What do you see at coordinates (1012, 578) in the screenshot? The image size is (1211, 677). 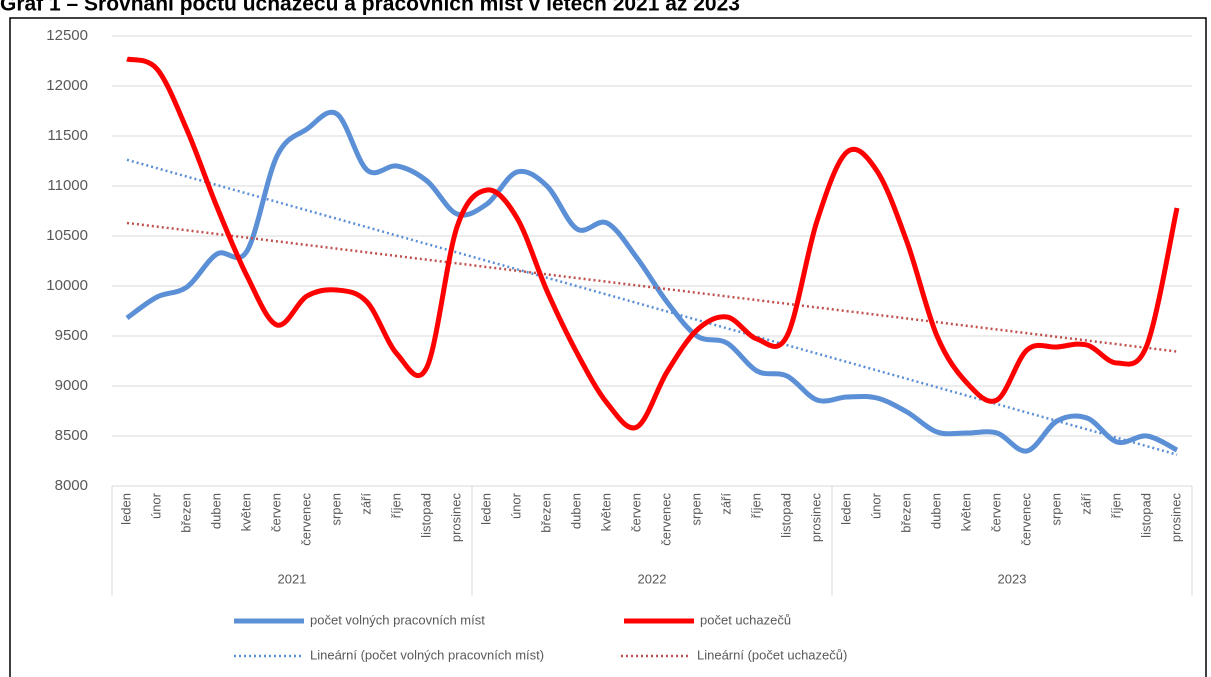 I see `group-label: 2023` at bounding box center [1012, 578].